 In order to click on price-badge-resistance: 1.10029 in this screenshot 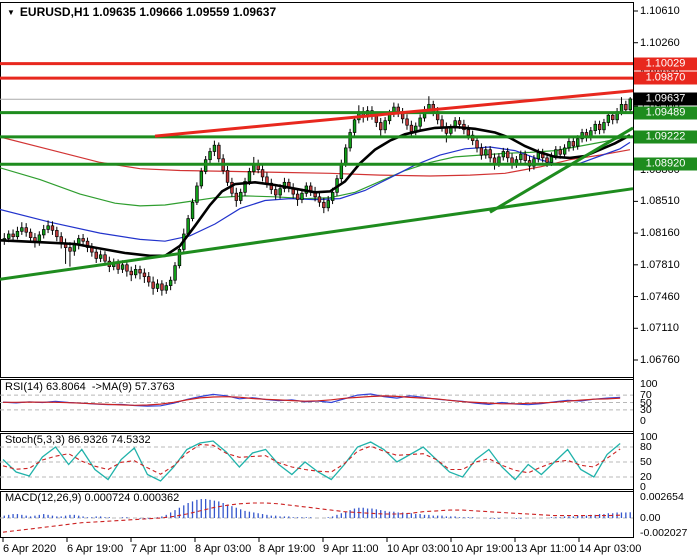, I will do `click(665, 64)`.